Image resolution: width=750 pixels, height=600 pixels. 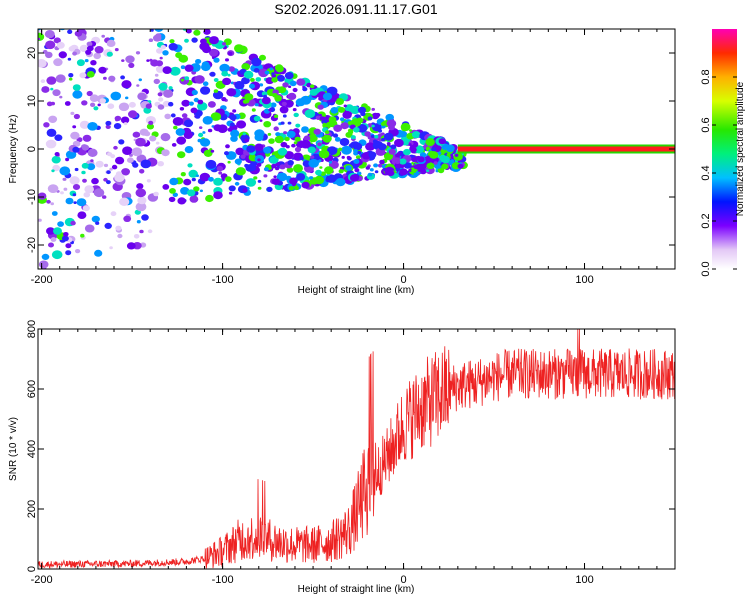 What do you see at coordinates (724, 149) in the screenshot?
I see `colorbar-gradient` at bounding box center [724, 149].